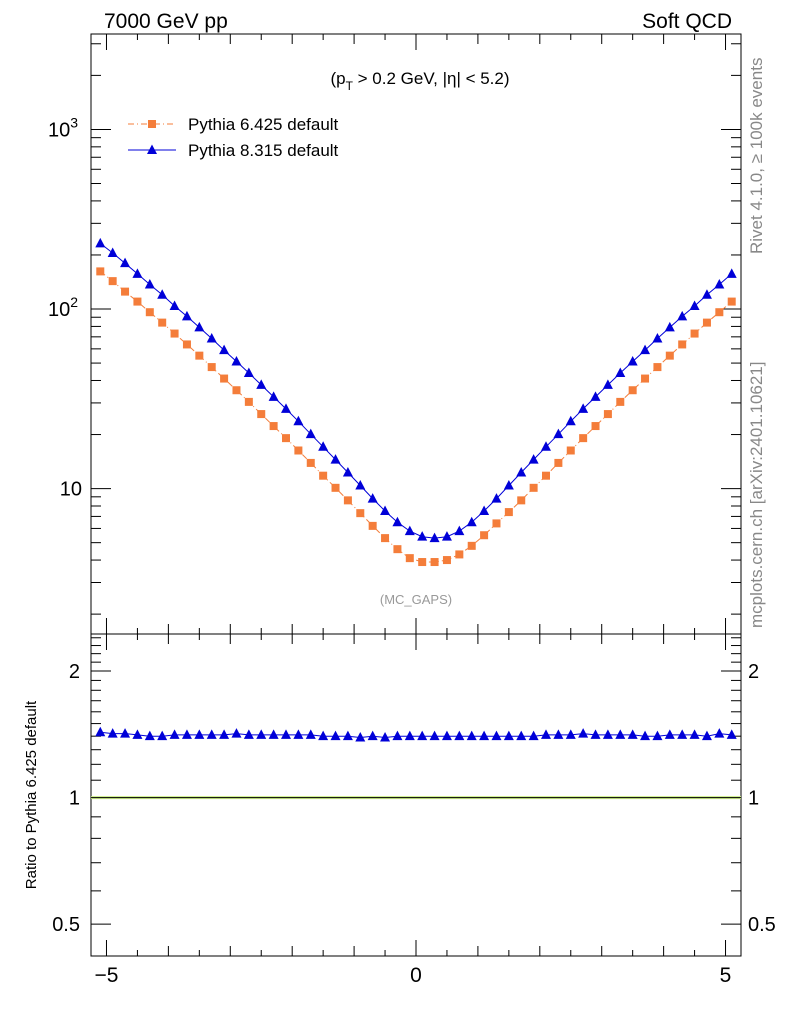 The width and height of the screenshot is (786, 1024). I want to click on ratio-xtick-label: 5, so click(726, 975).